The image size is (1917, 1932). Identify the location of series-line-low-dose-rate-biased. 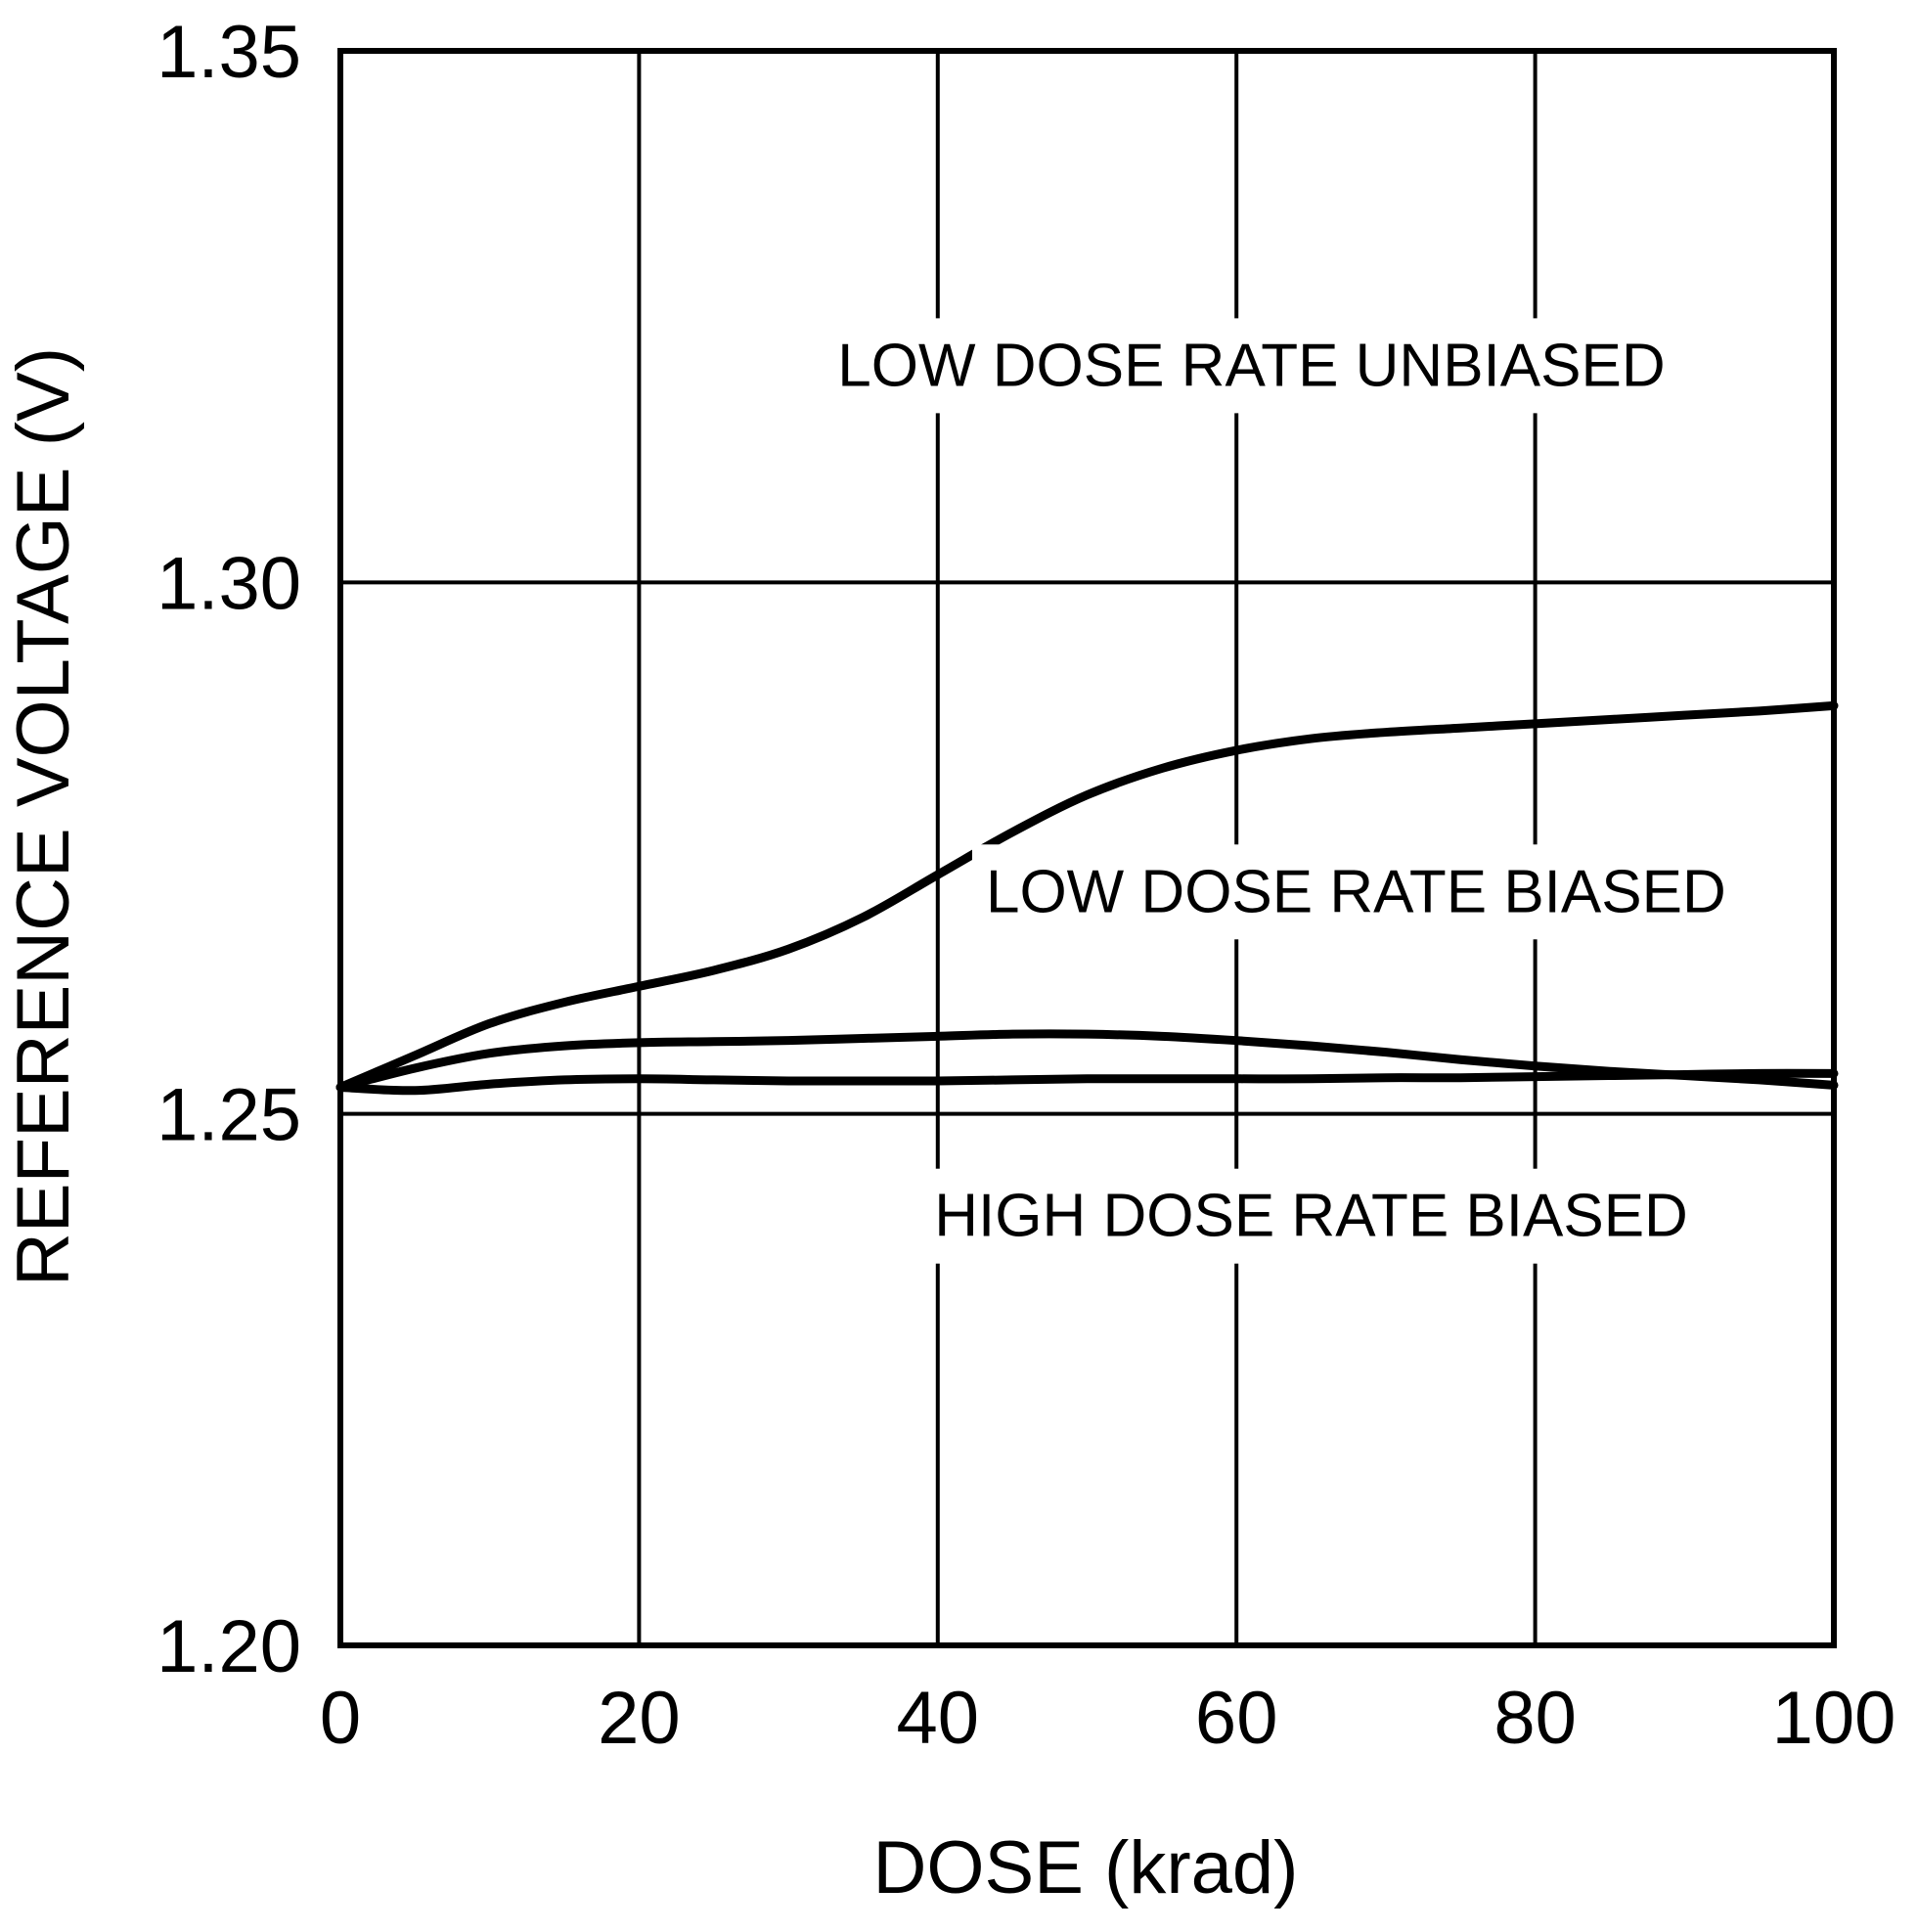
(1087, 1060).